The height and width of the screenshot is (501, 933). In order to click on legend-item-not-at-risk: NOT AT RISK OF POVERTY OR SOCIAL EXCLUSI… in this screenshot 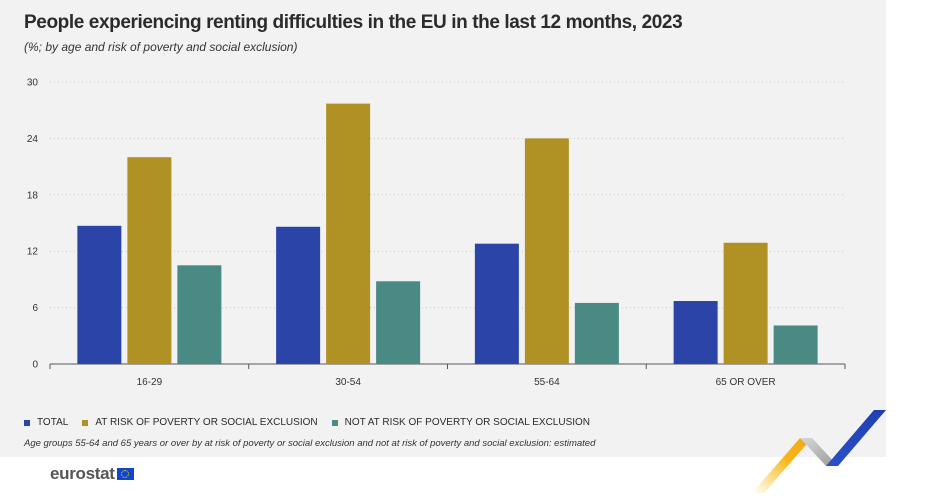, I will do `click(461, 422)`.